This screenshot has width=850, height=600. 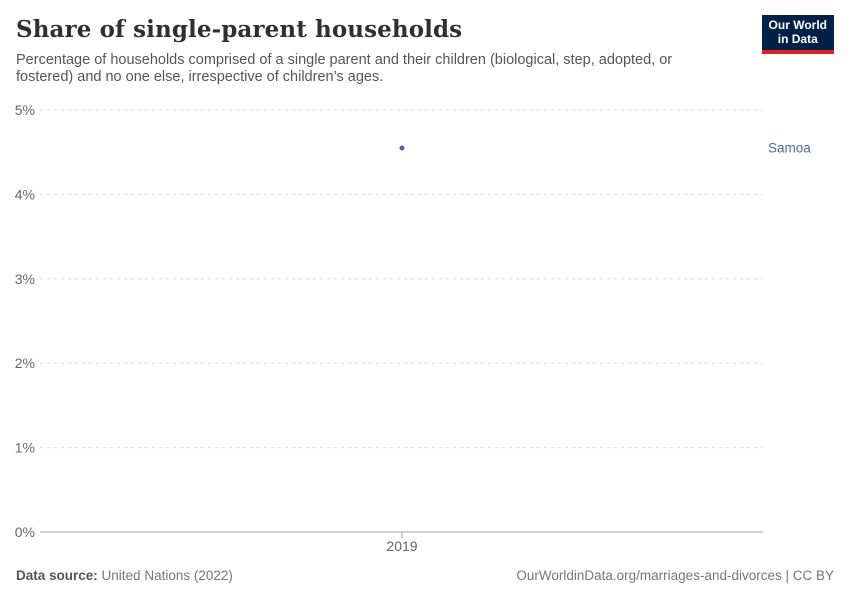 What do you see at coordinates (25, 532) in the screenshot?
I see `y-tick-label: 0%` at bounding box center [25, 532].